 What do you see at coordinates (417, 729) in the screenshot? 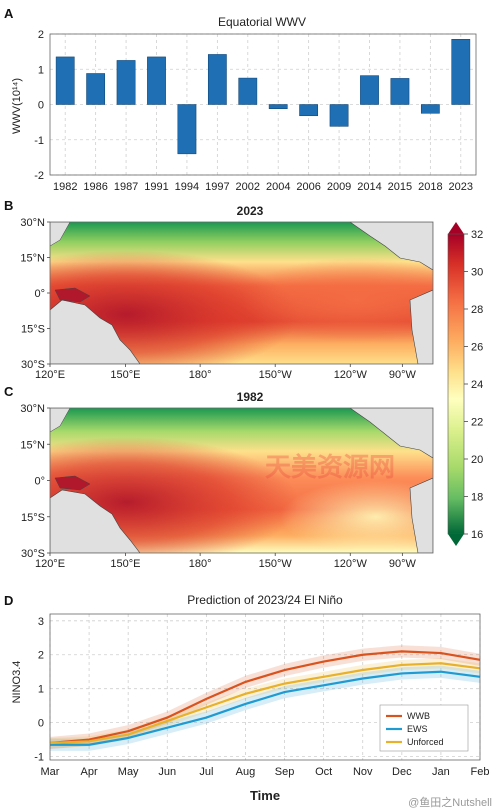
I see `legend-label-EWS: EWS` at bounding box center [417, 729].